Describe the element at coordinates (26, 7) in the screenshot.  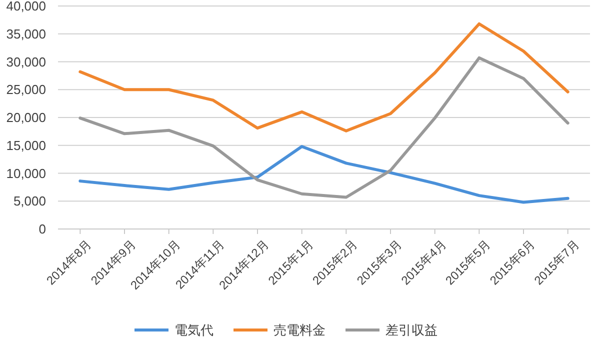
I see `y-tick-label: 40,000` at that location.